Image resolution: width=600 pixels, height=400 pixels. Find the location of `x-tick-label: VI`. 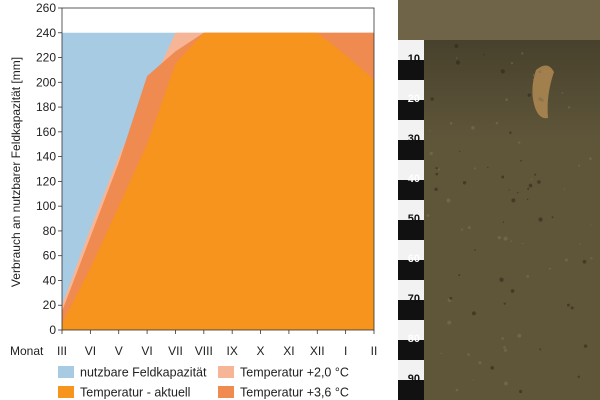

x-tick-label: VI is located at coordinates (146, 351).